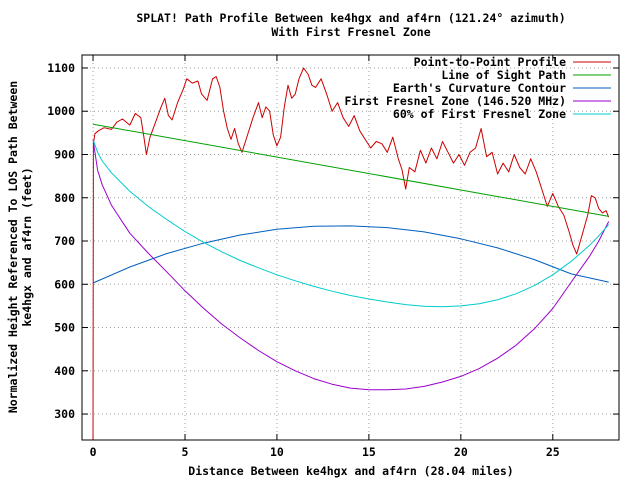 This screenshot has height=480, width=640. What do you see at coordinates (64, 154) in the screenshot?
I see `y-tick-label: 900` at bounding box center [64, 154].